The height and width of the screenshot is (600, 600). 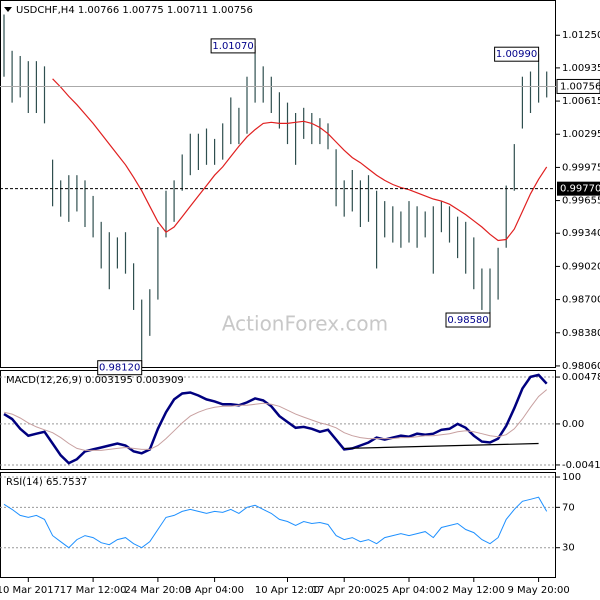 I want to click on x-tick-label: 10 Mar 2017, so click(x=30, y=590).